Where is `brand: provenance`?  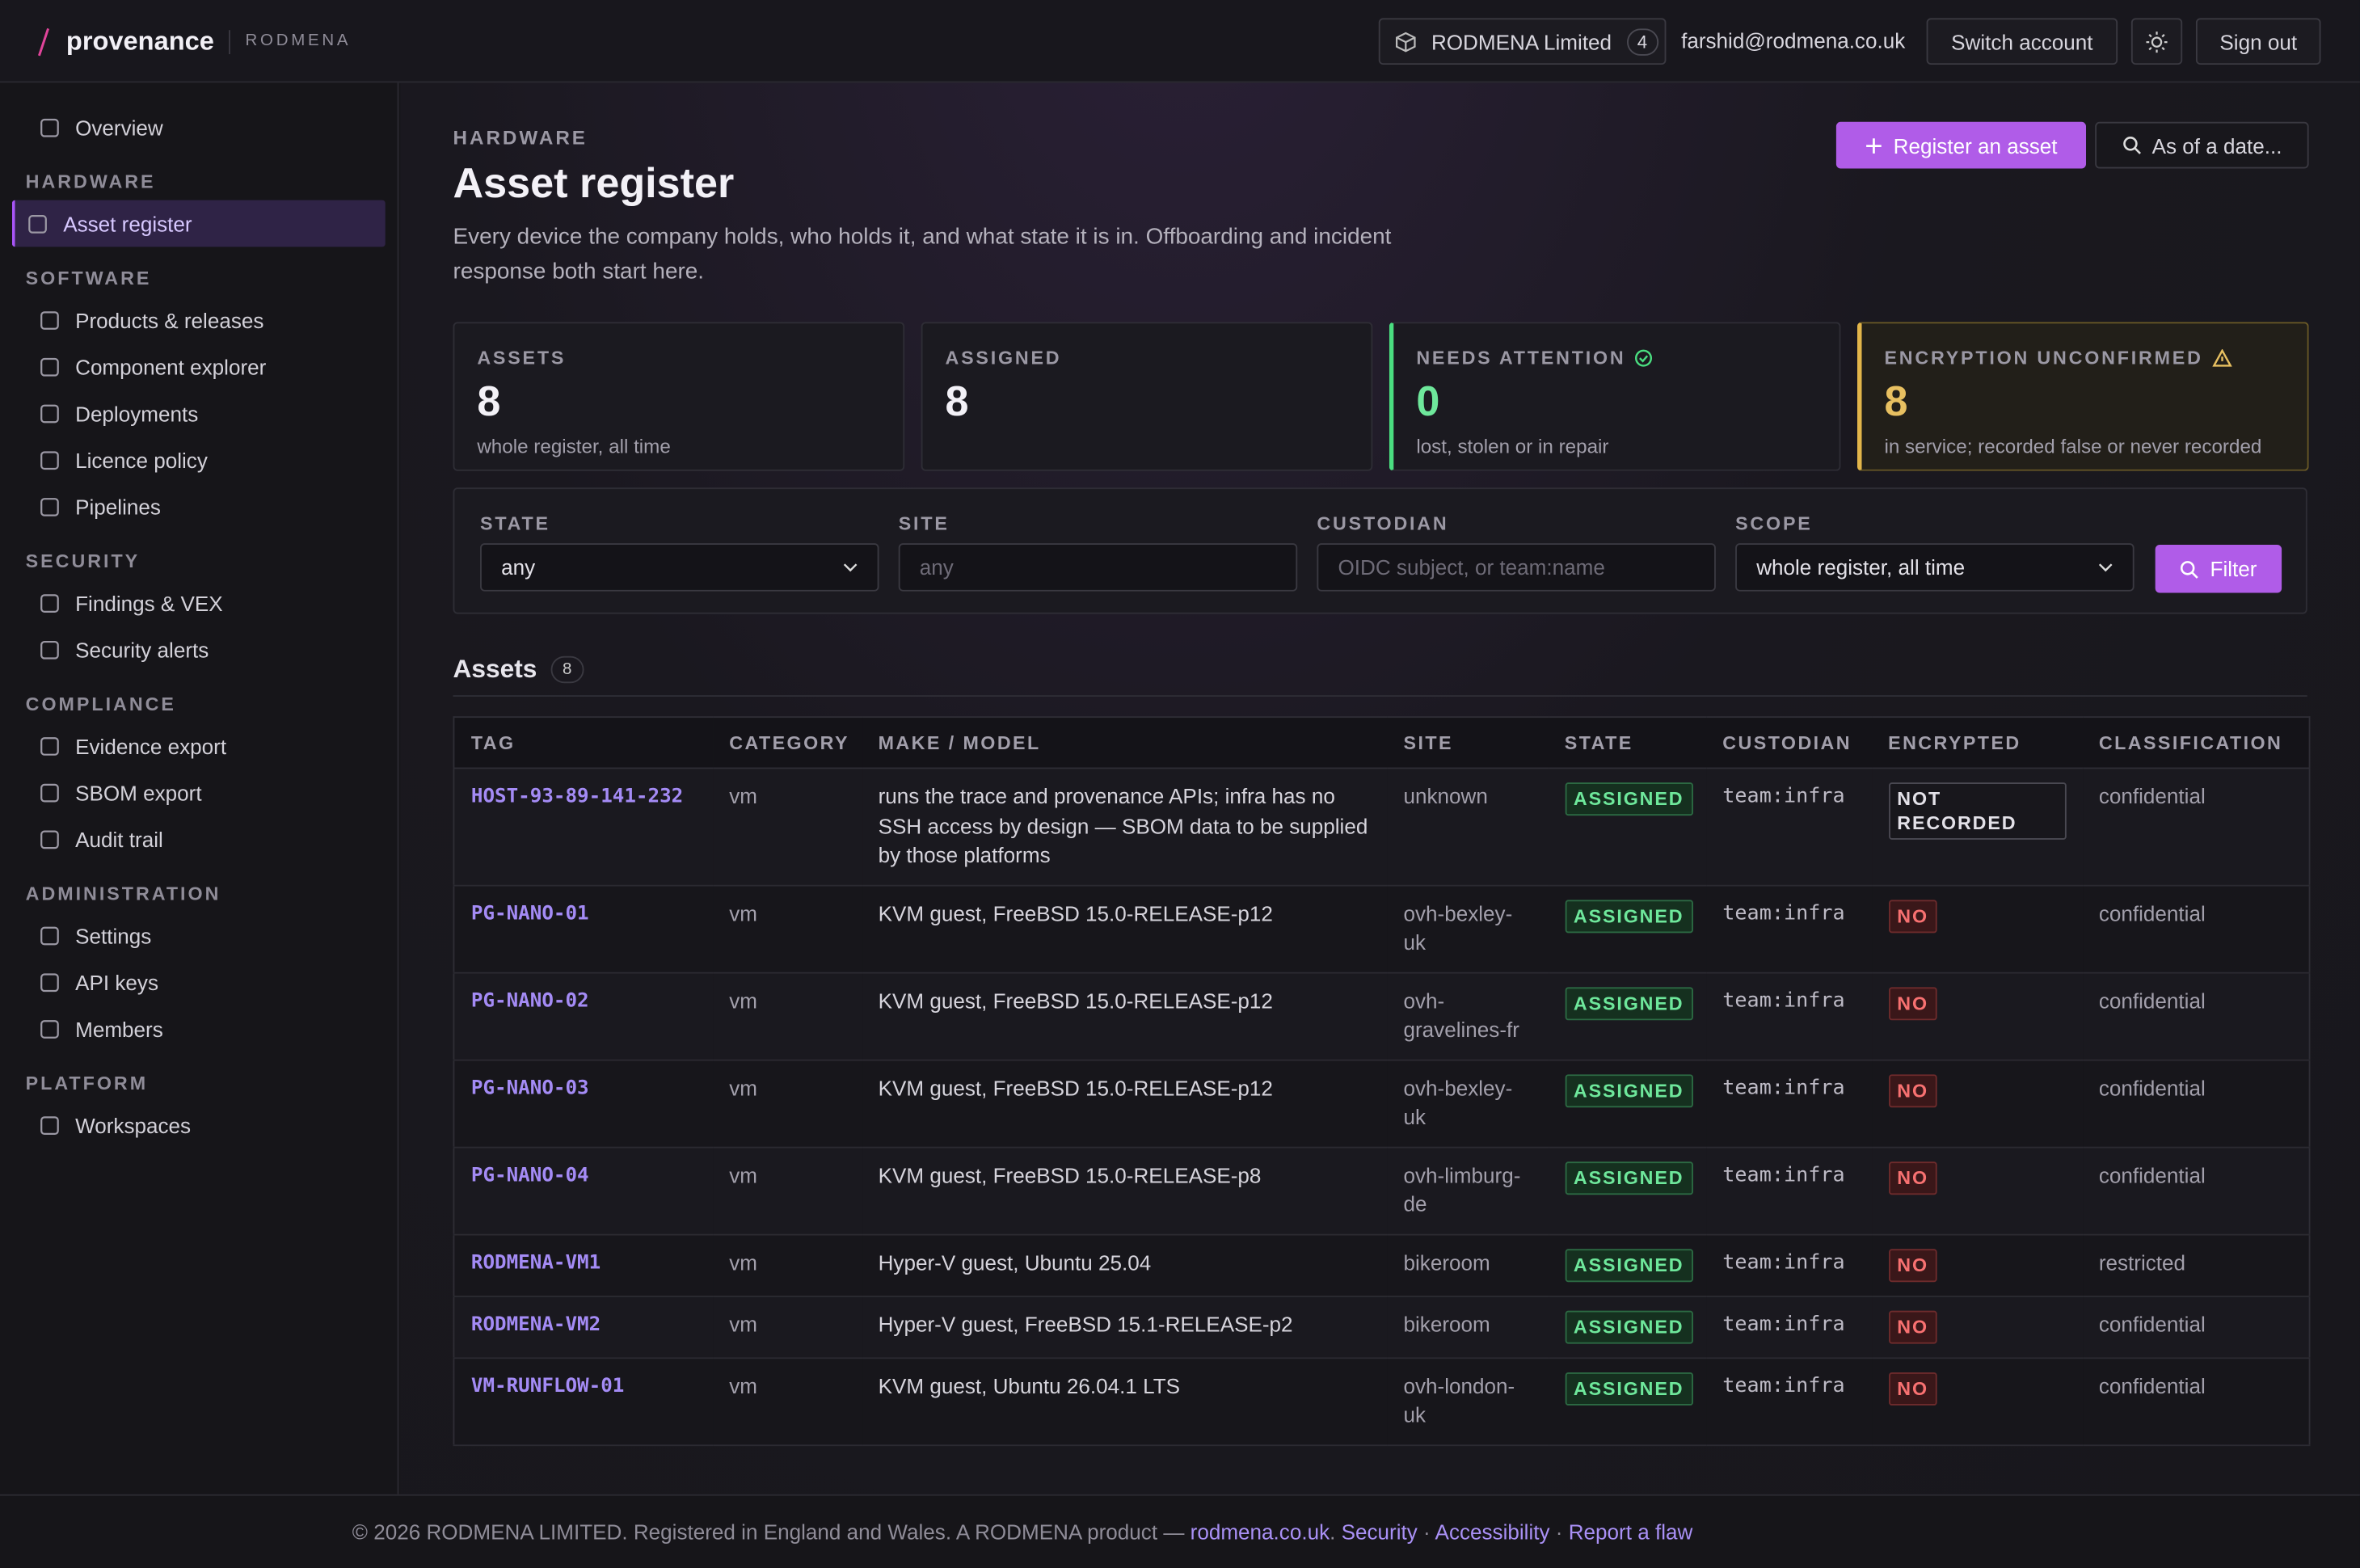
brand: provenance is located at coordinates (139, 41).